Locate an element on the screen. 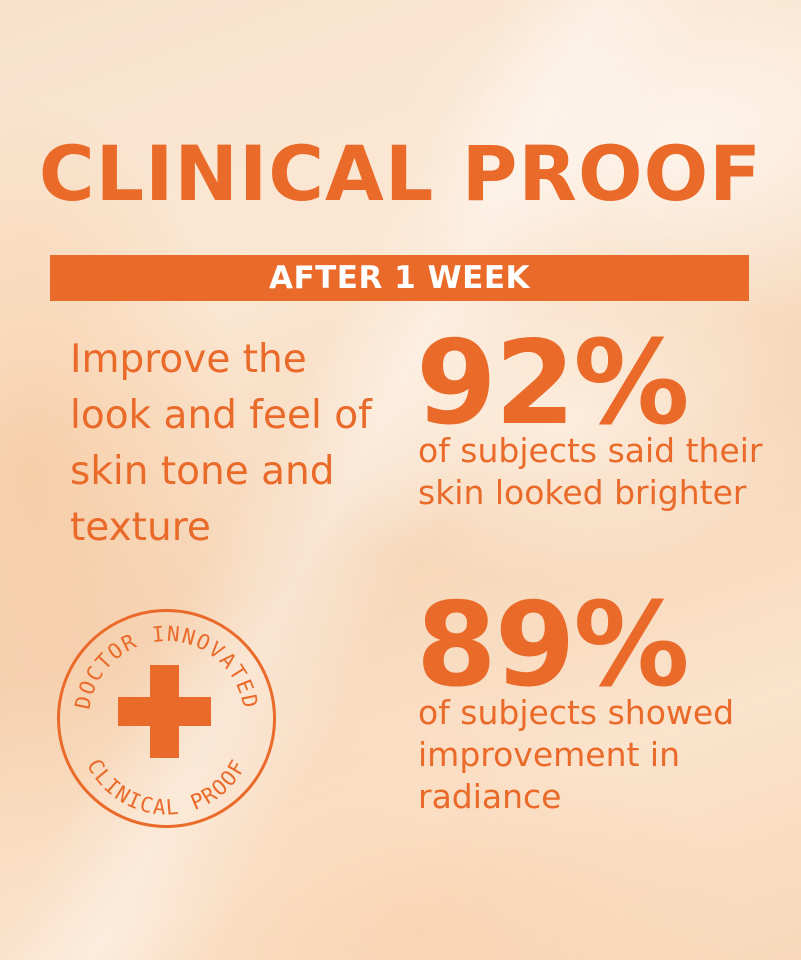 Image resolution: width=801 pixels, height=960 pixels. timeframe-label: AFTER 1 WEEK is located at coordinates (399, 278).